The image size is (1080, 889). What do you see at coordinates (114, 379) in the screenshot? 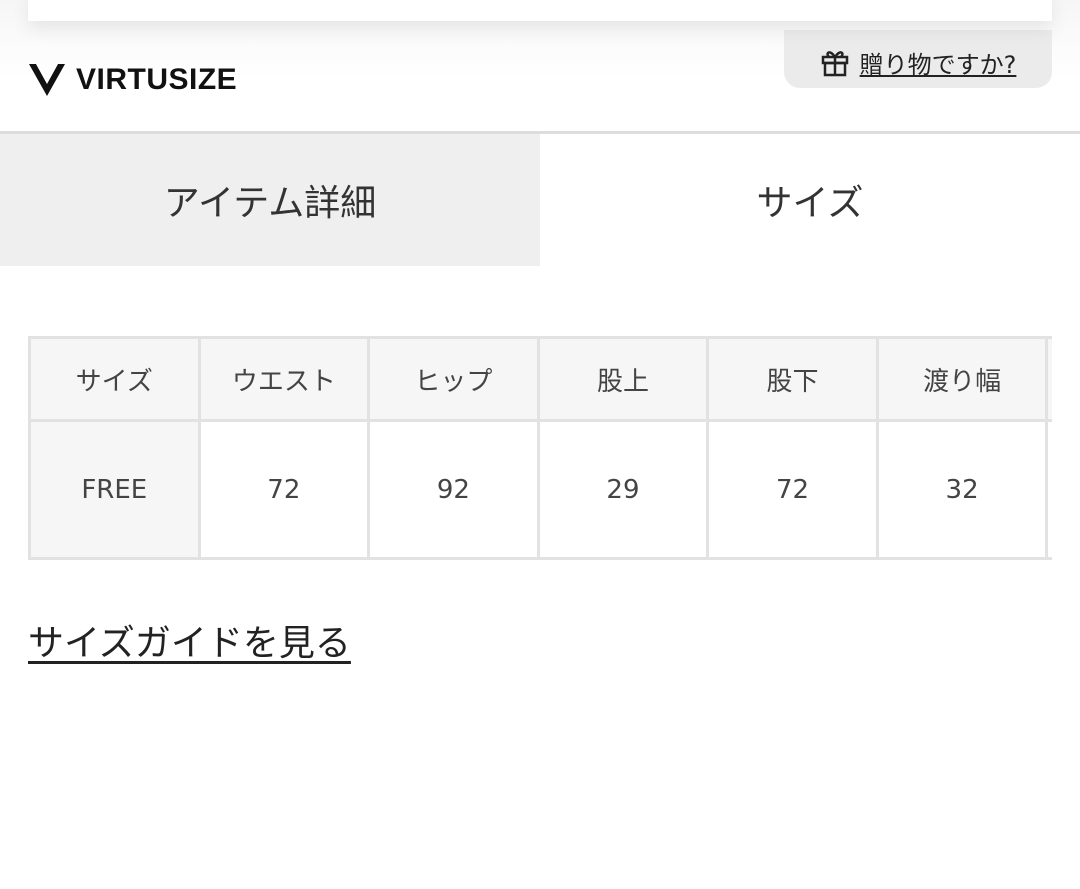
I see `header-cell: サイズ` at bounding box center [114, 379].